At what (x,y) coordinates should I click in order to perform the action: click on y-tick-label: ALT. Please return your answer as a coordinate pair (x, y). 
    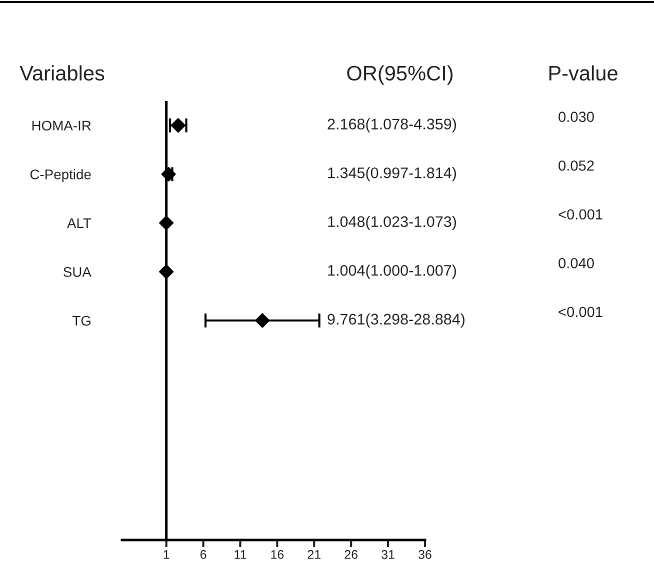
    Looking at the image, I should click on (79, 223).